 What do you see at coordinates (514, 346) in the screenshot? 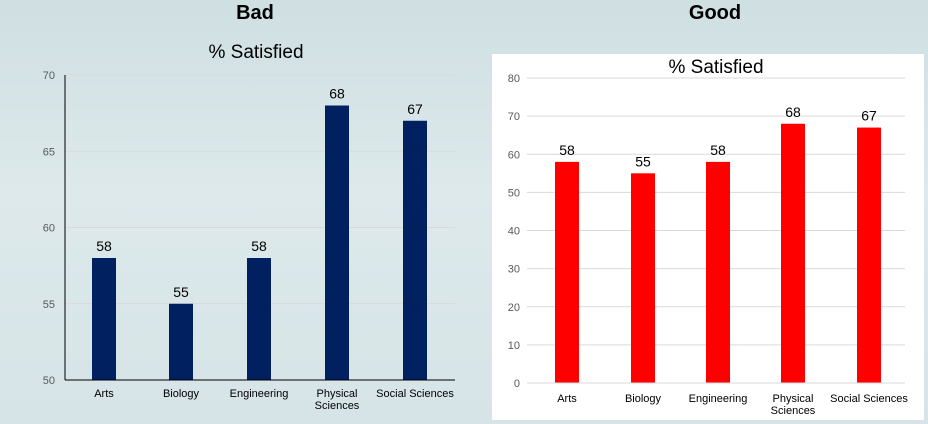
I see `y-tick-label: 10` at bounding box center [514, 346].